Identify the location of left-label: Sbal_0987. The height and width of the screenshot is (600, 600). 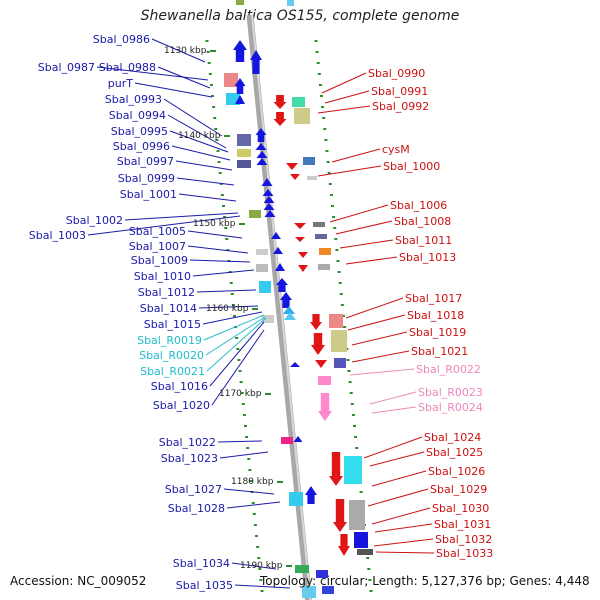
(66, 67).